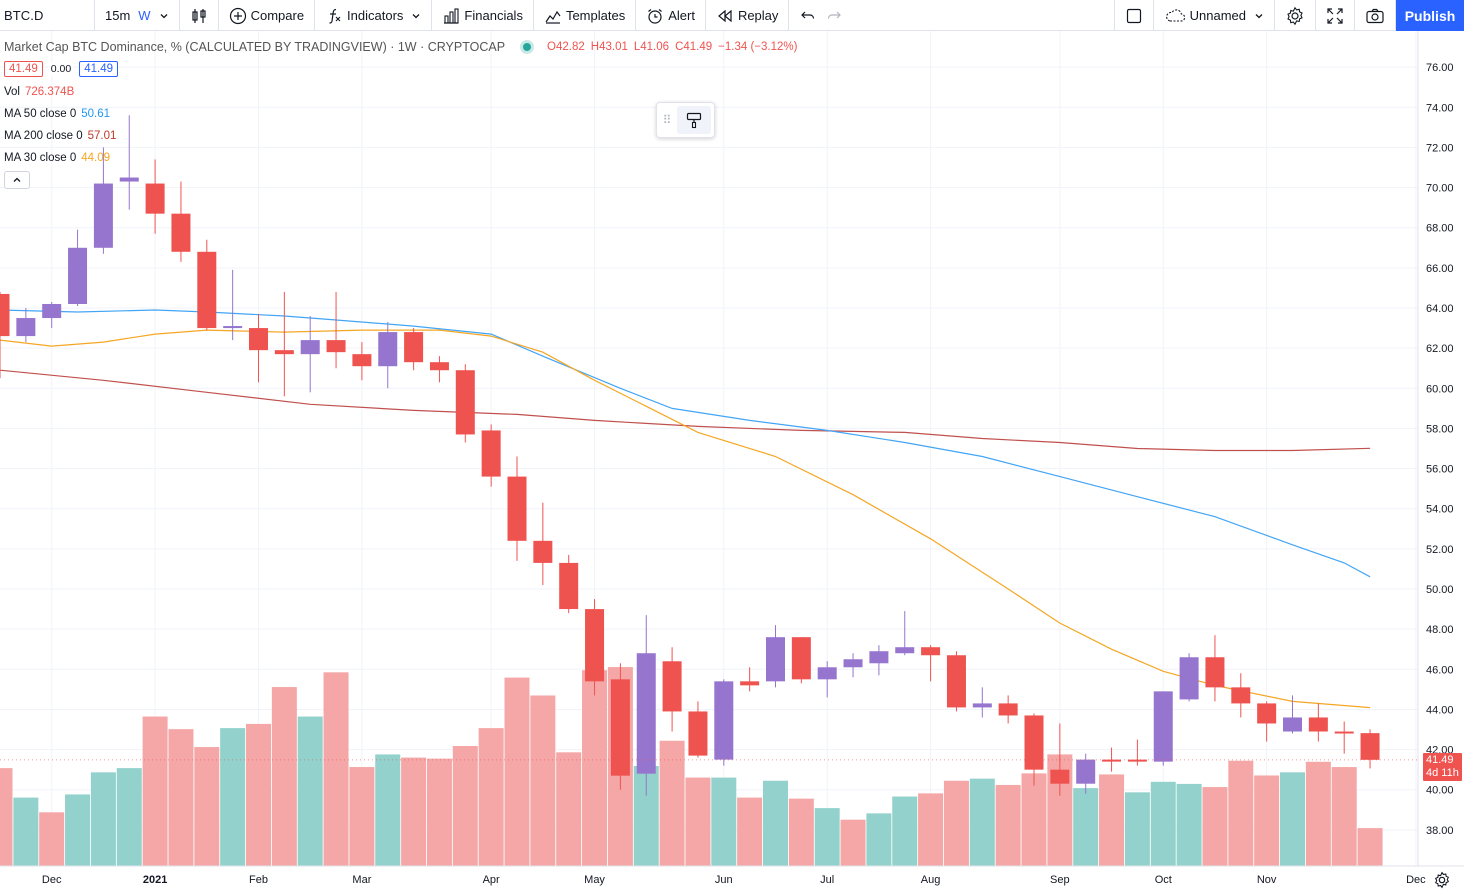 This screenshot has height=895, width=1464. I want to click on fullscreen-button, so click(1335, 15).